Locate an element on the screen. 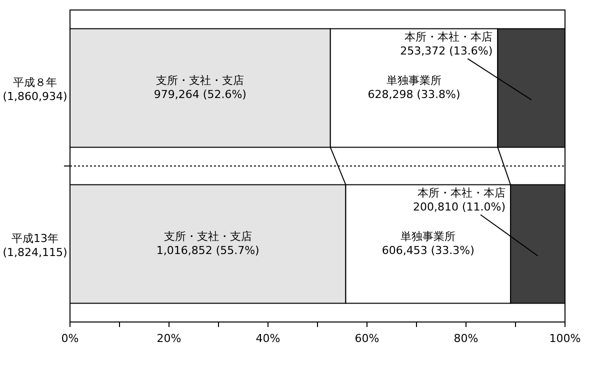 This screenshot has width=596, height=365. x-tick-label: 40% is located at coordinates (268, 338).